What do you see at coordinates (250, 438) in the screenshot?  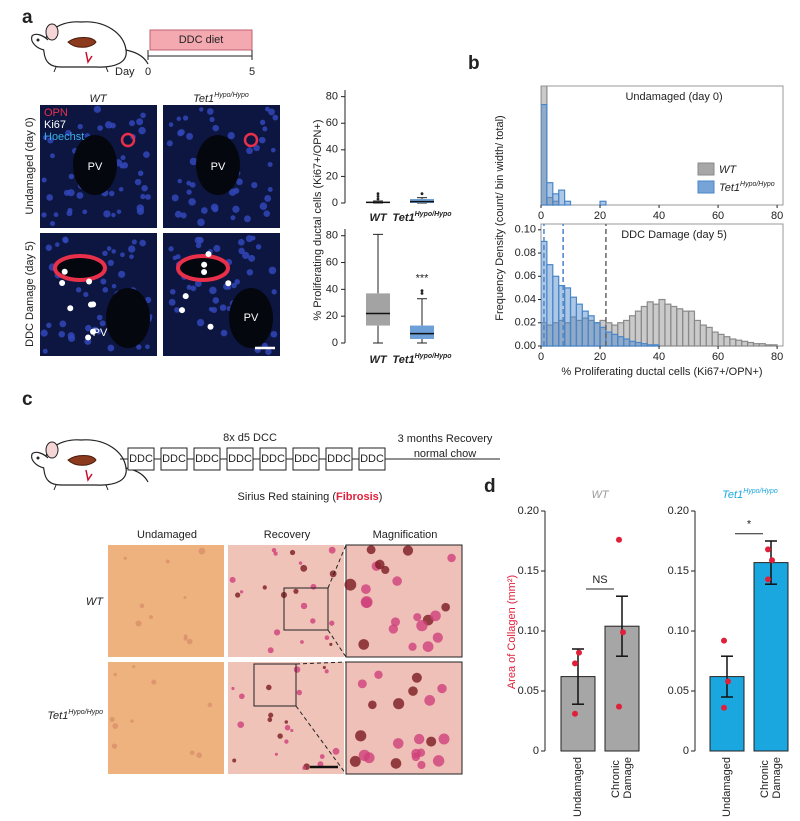 I see `schedule-label: 8x d5 DCC` at bounding box center [250, 438].